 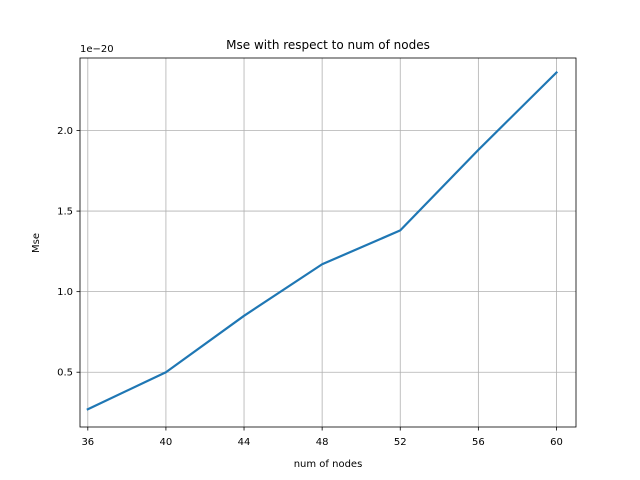 I want to click on y-tick-label: 1.0, so click(x=65, y=292).